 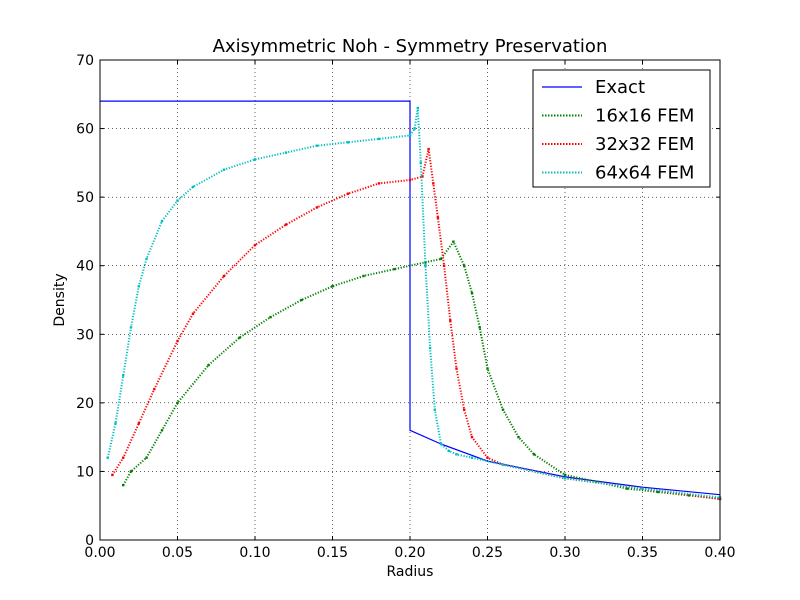 I want to click on legend: Exact 16x16 FEM 32x32 FEM 64x64 FEM, so click(x=621, y=128).